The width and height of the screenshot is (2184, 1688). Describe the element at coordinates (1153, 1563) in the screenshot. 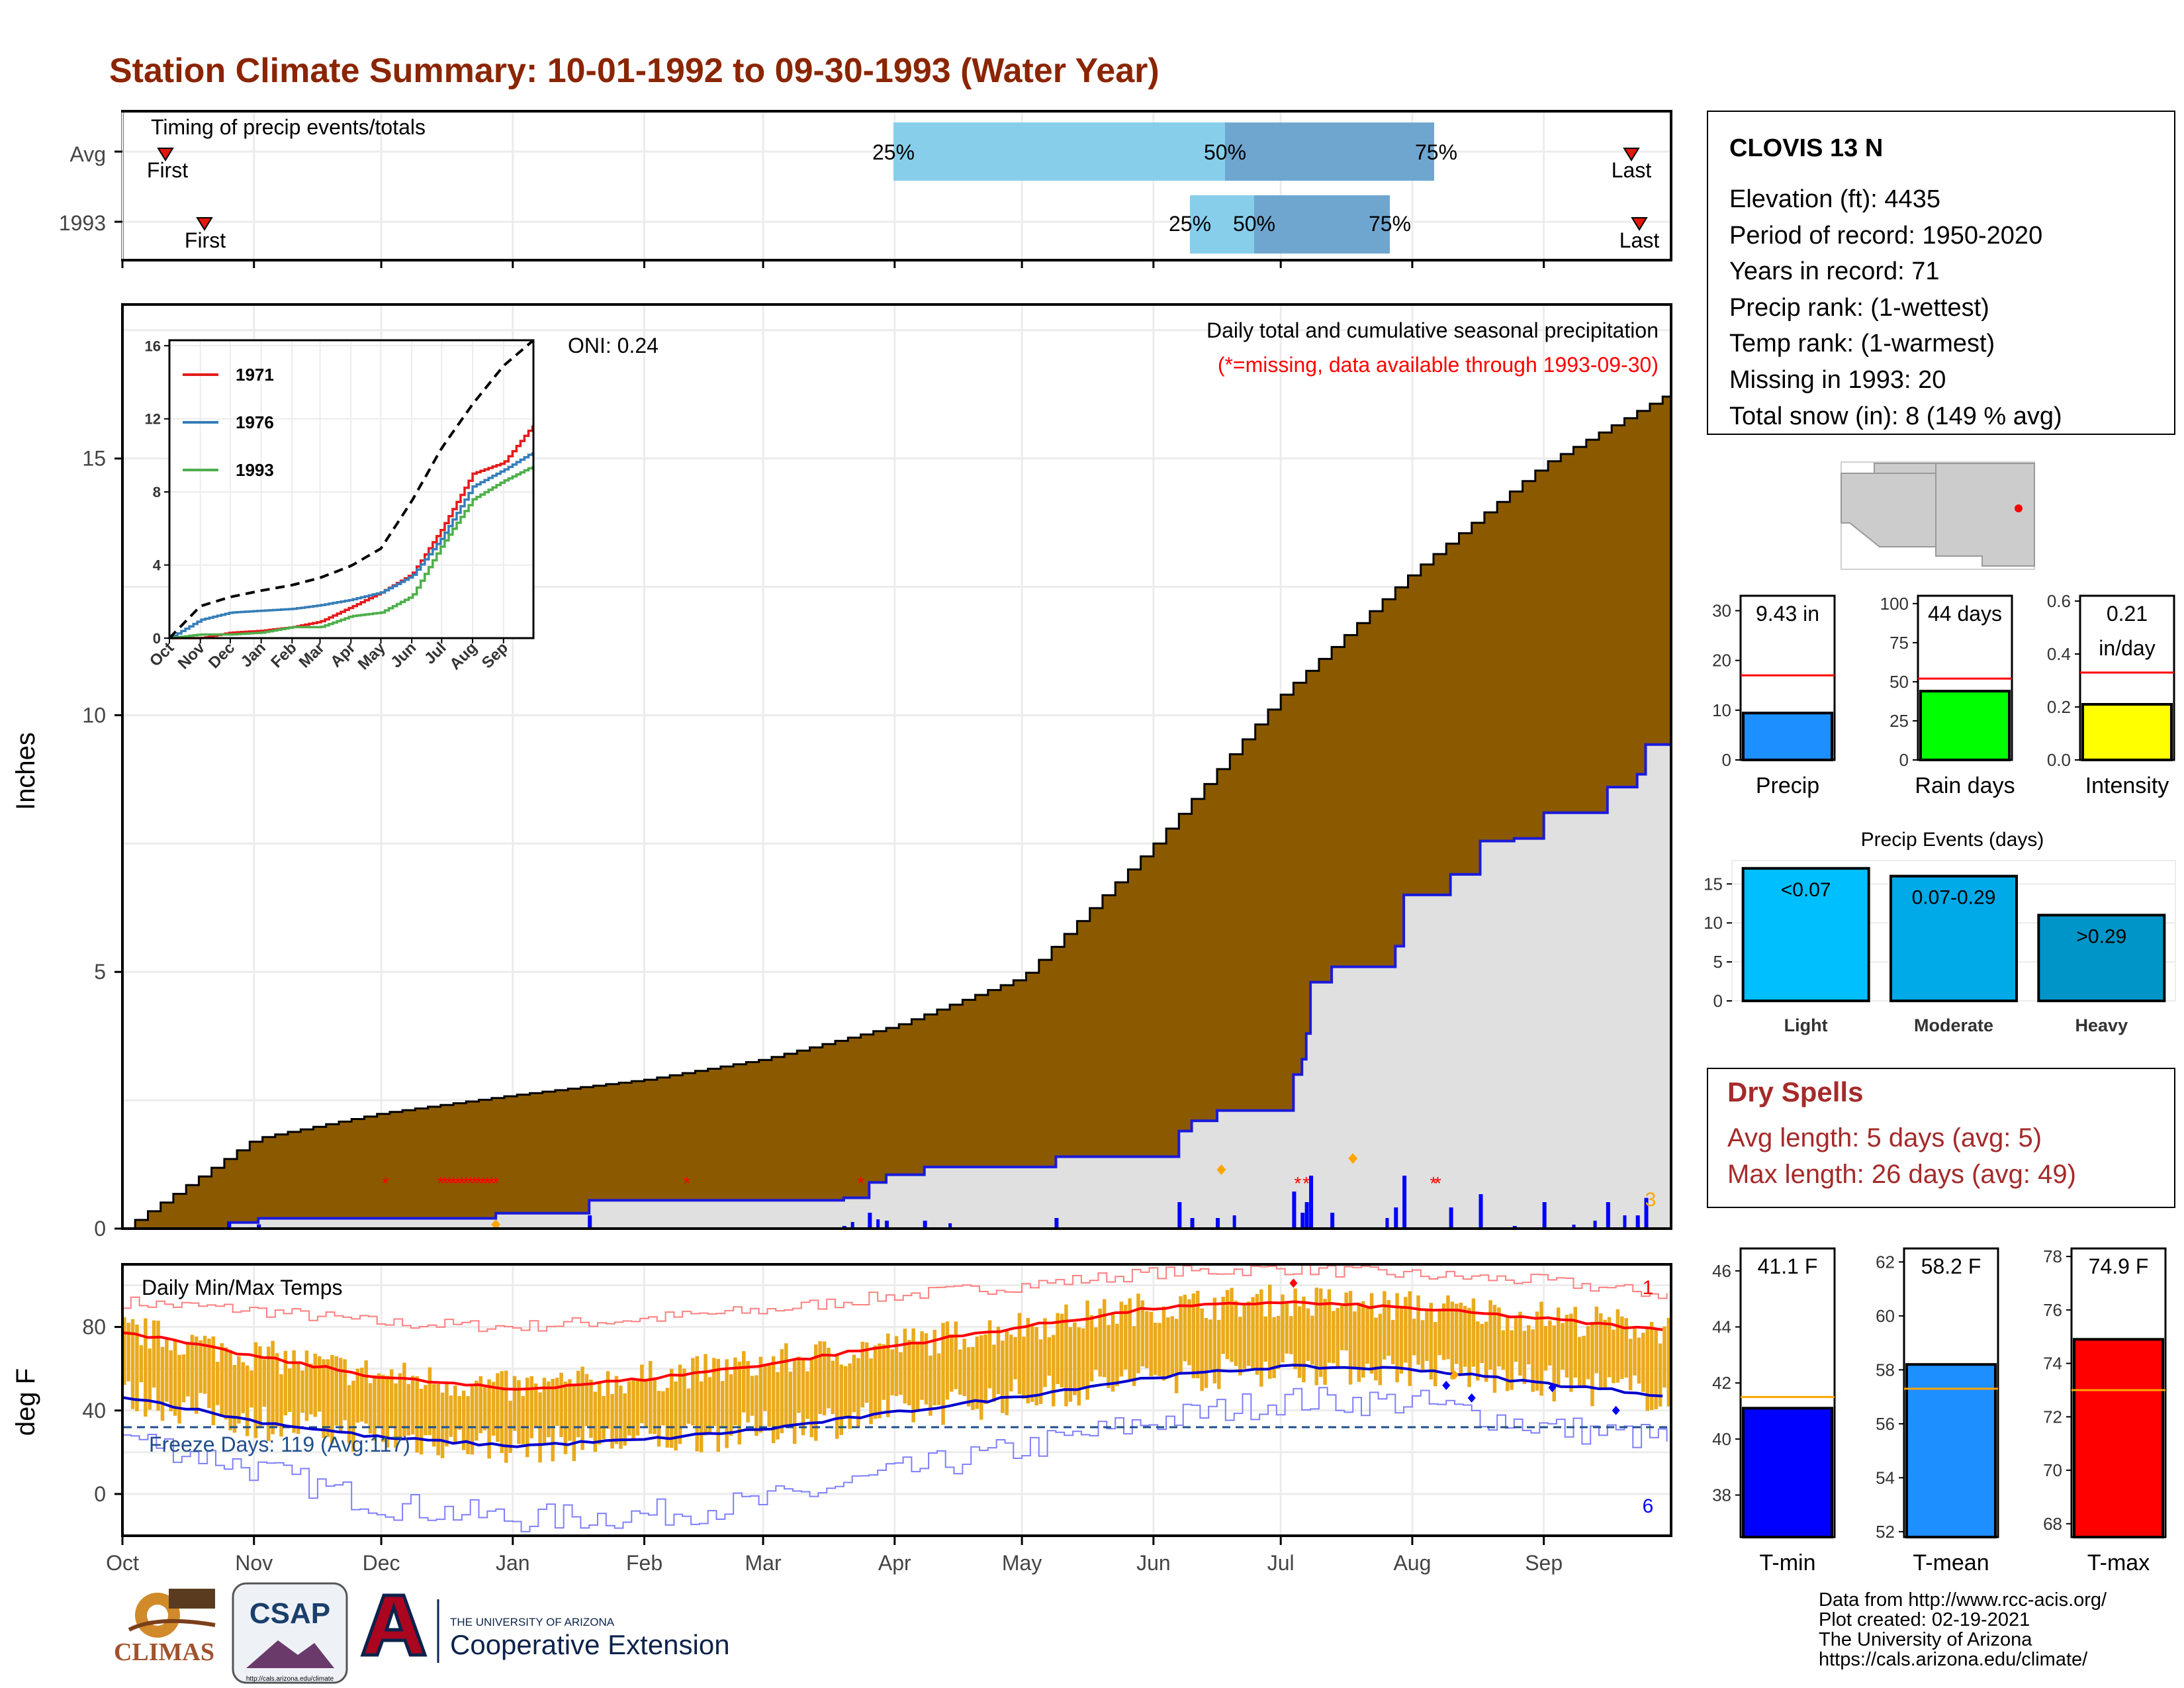

I see `month-label: Jun` at that location.